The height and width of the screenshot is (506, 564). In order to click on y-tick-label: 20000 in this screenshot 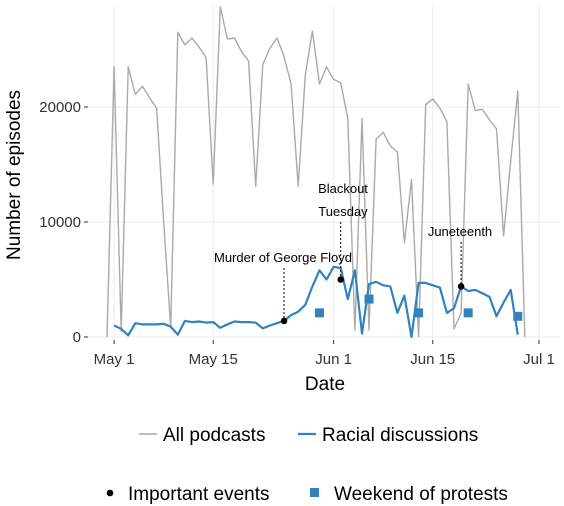, I will do `click(60, 107)`.